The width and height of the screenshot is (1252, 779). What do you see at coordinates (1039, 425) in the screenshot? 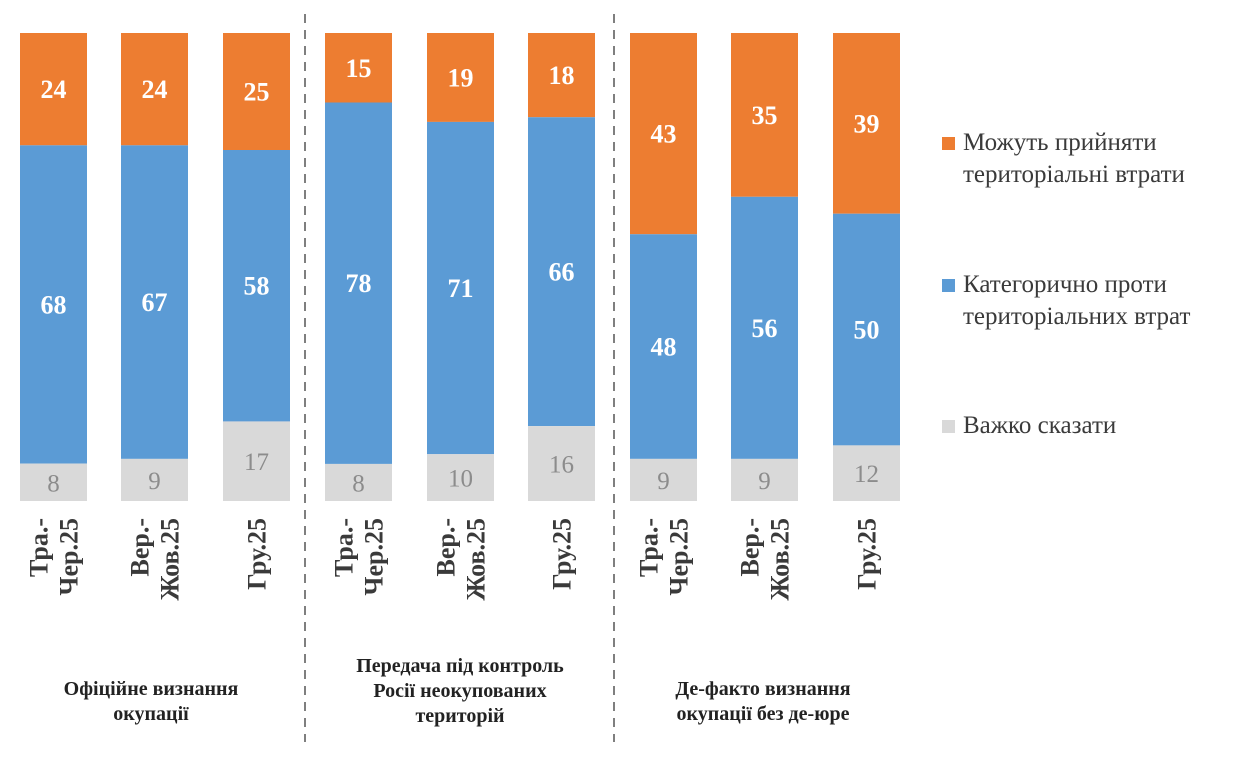
I see `legend-entry-label: Важко сказати` at bounding box center [1039, 425].